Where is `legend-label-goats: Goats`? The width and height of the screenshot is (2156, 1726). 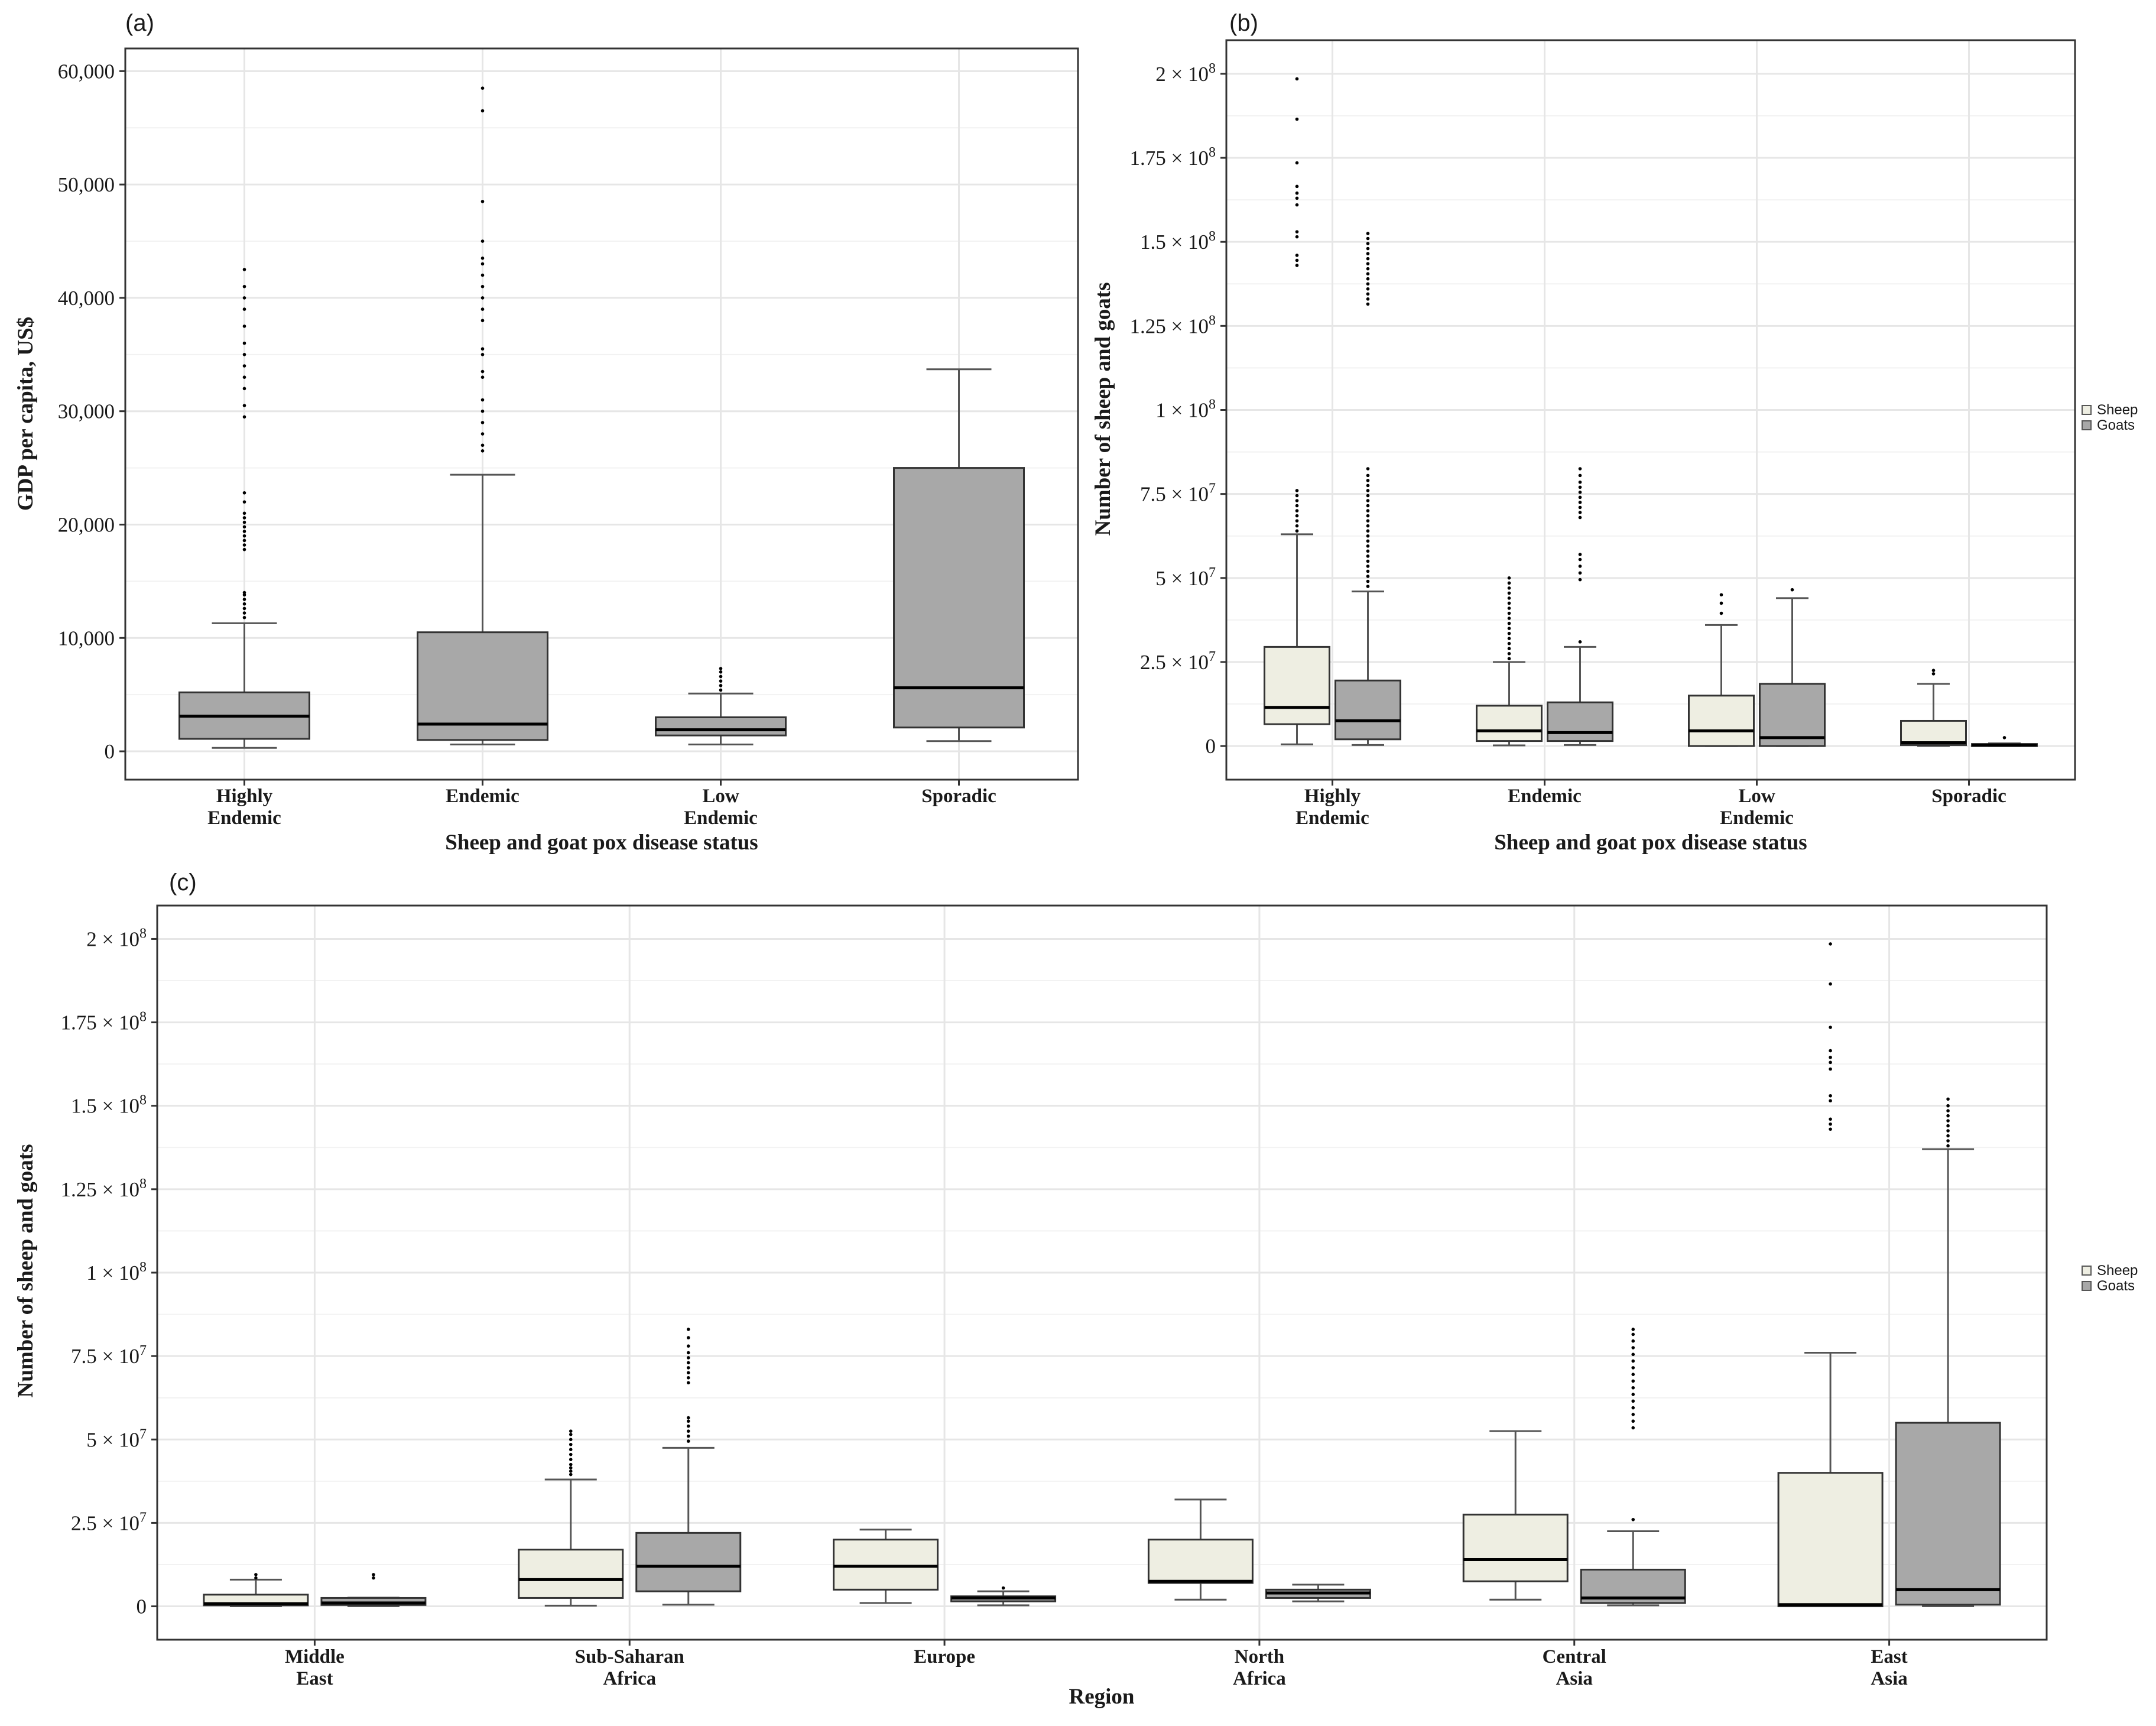
legend-label-goats: Goats is located at coordinates (2116, 425).